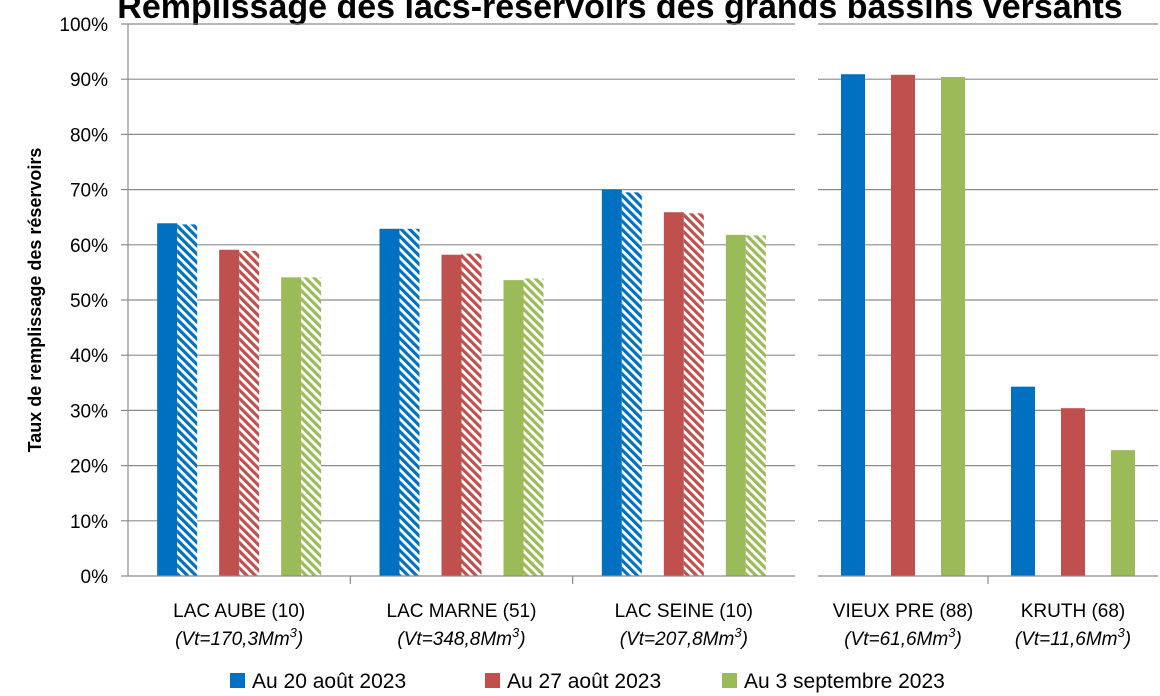 This screenshot has width=1160, height=696. Describe the element at coordinates (903, 637) in the screenshot. I see `category-volume-label: (Vt=61,6Mm3)` at that location.